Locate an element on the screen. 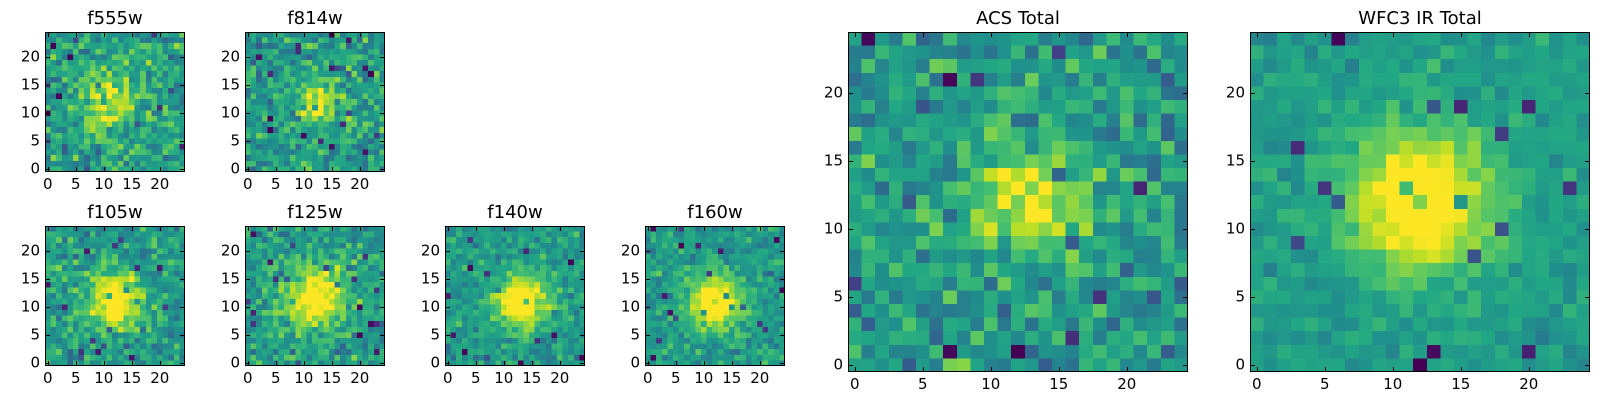 The height and width of the screenshot is (400, 1600). image-f125w is located at coordinates (315, 296).